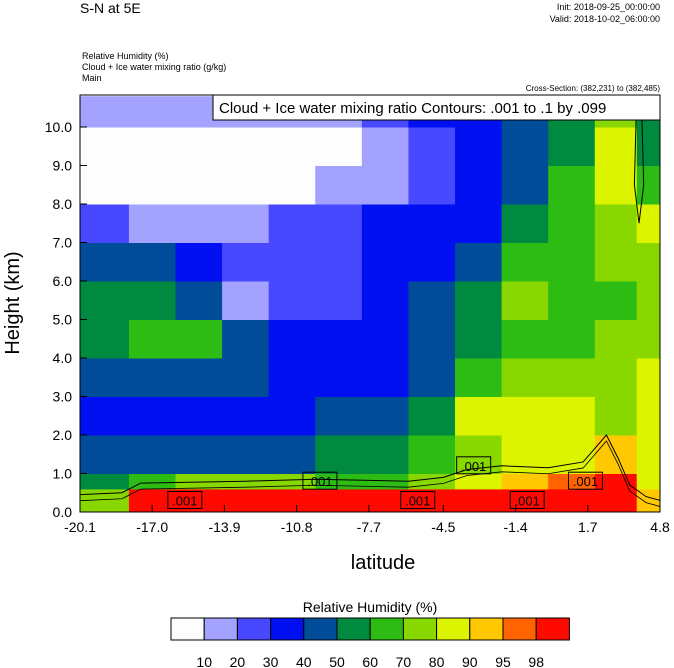 The width and height of the screenshot is (674, 668). I want to click on y-tick-label: 9.0, so click(63, 166).